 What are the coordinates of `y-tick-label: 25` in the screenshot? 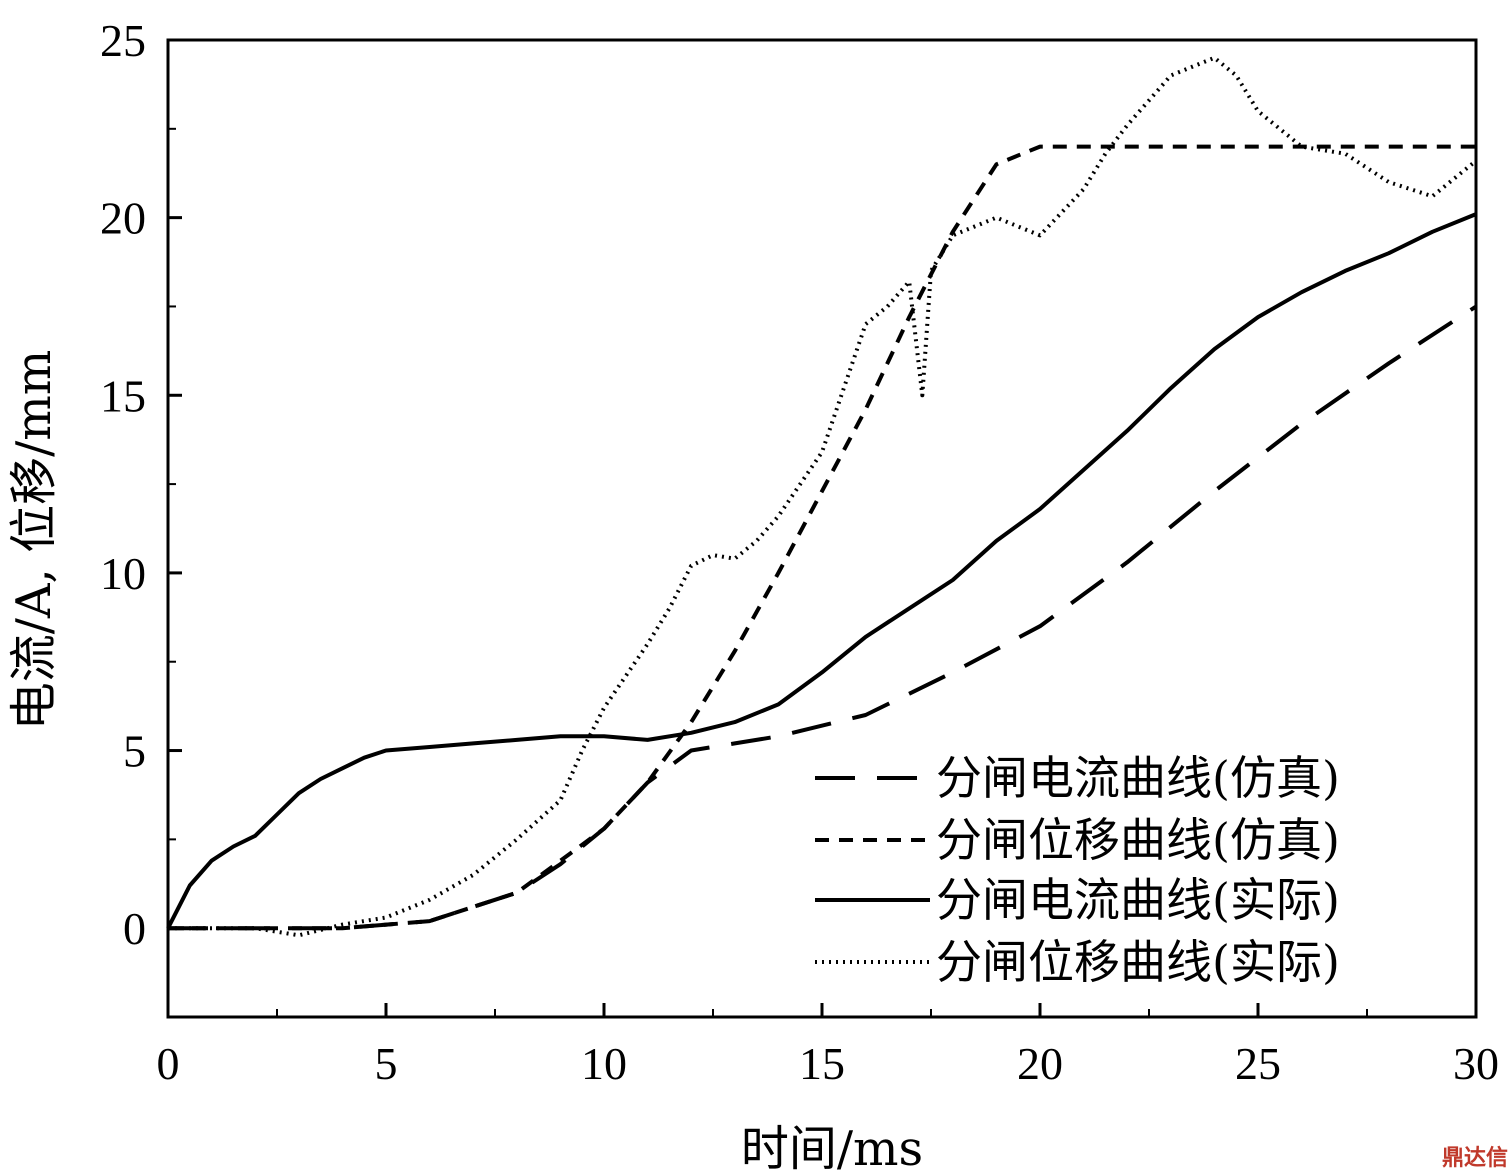 It's located at (123, 40).